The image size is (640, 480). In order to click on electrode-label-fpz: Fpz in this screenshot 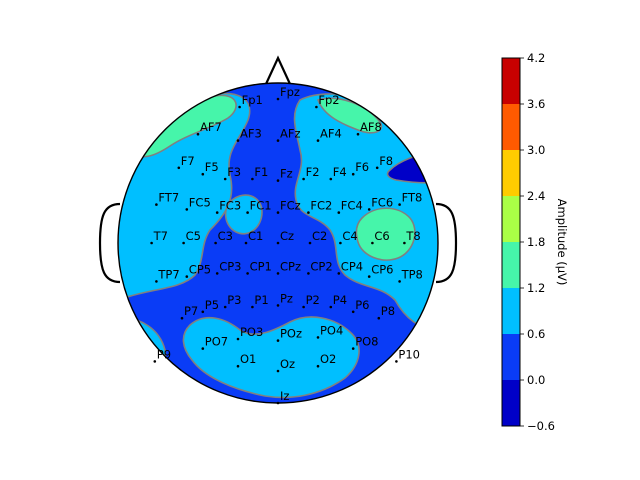, I will do `click(290, 92)`.